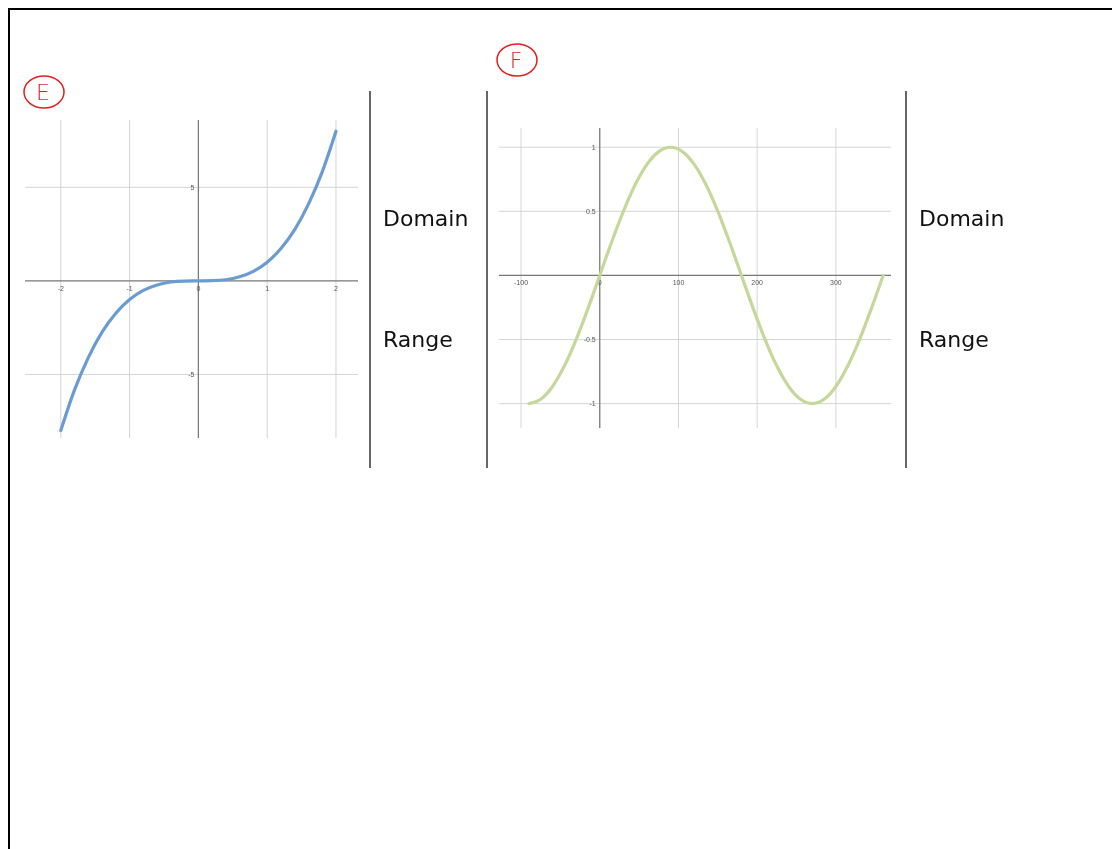  Describe the element at coordinates (516, 60) in the screenshot. I see `chart-title: F` at that location.